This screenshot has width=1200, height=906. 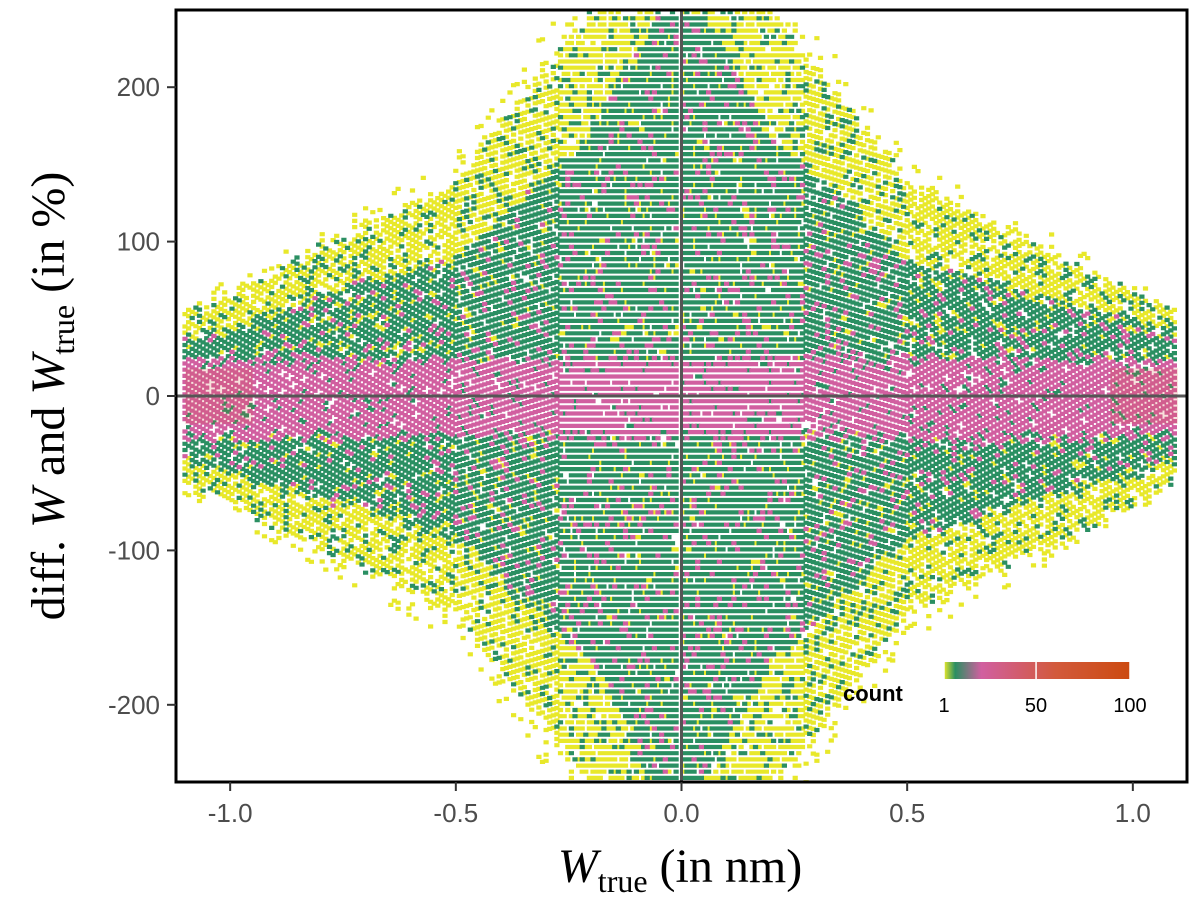 I want to click on legend-tick-label: 50, so click(x=1036, y=706).